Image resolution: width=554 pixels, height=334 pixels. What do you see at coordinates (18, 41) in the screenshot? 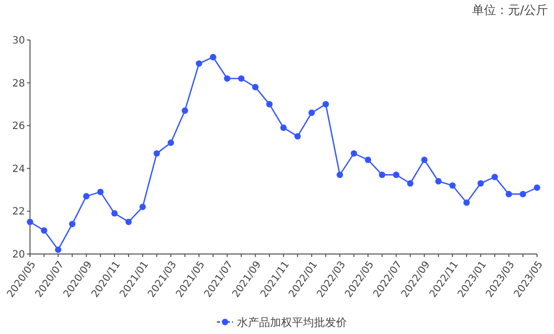
I see `y-tick-label: 30` at bounding box center [18, 41].